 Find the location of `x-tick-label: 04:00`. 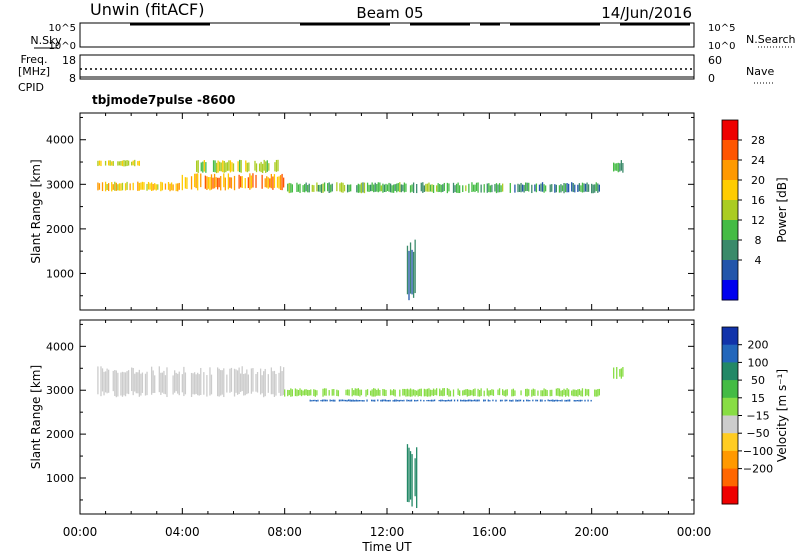

x-tick-label: 04:00 is located at coordinates (182, 532).